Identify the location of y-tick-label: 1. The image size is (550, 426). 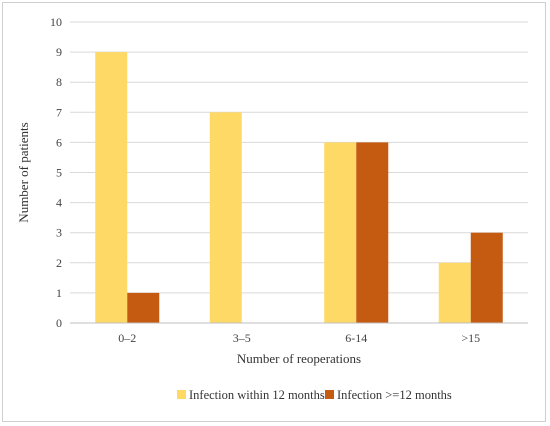
(59, 293).